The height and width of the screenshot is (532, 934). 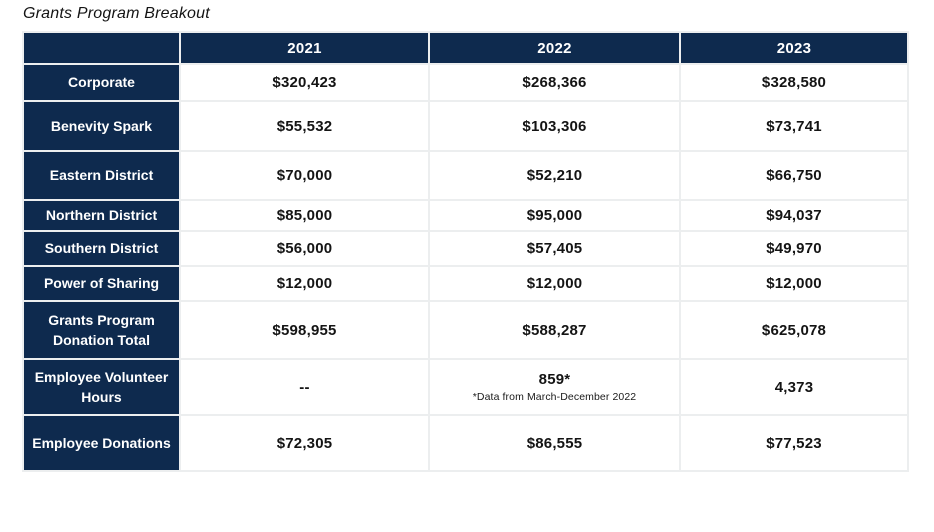 I want to click on table-row: Eastern District $70,000 $52,210 $66,750, so click(x=465, y=175).